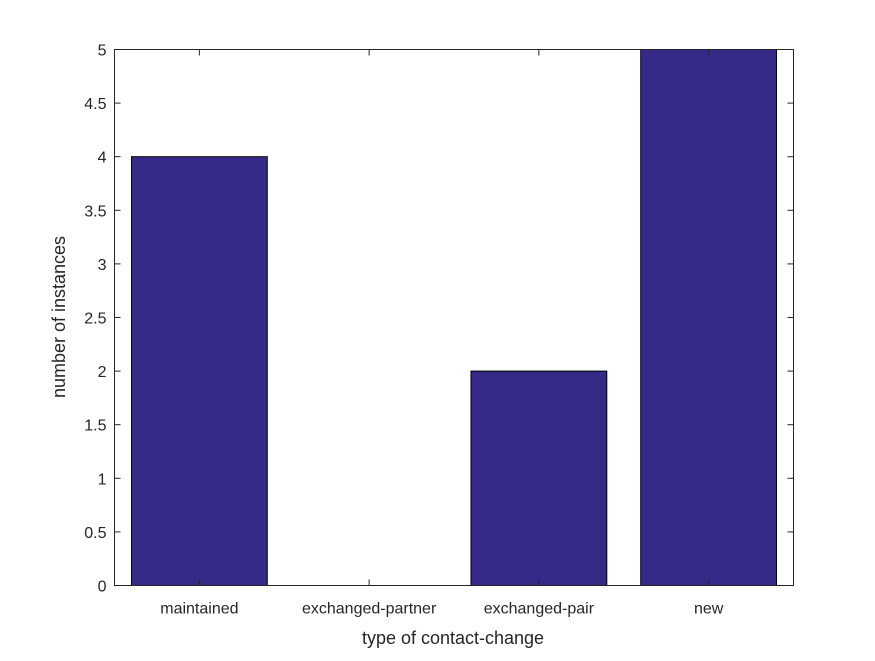 This screenshot has height=661, width=875. Describe the element at coordinates (102, 479) in the screenshot. I see `y-tick-label: 1` at that location.